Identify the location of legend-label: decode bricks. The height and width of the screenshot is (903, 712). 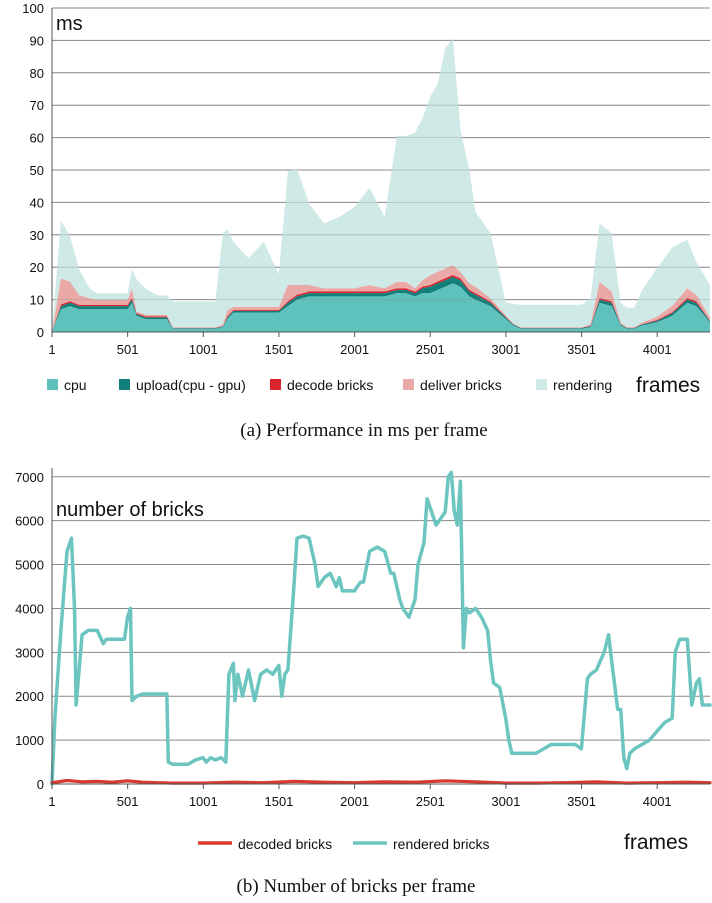
(330, 385).